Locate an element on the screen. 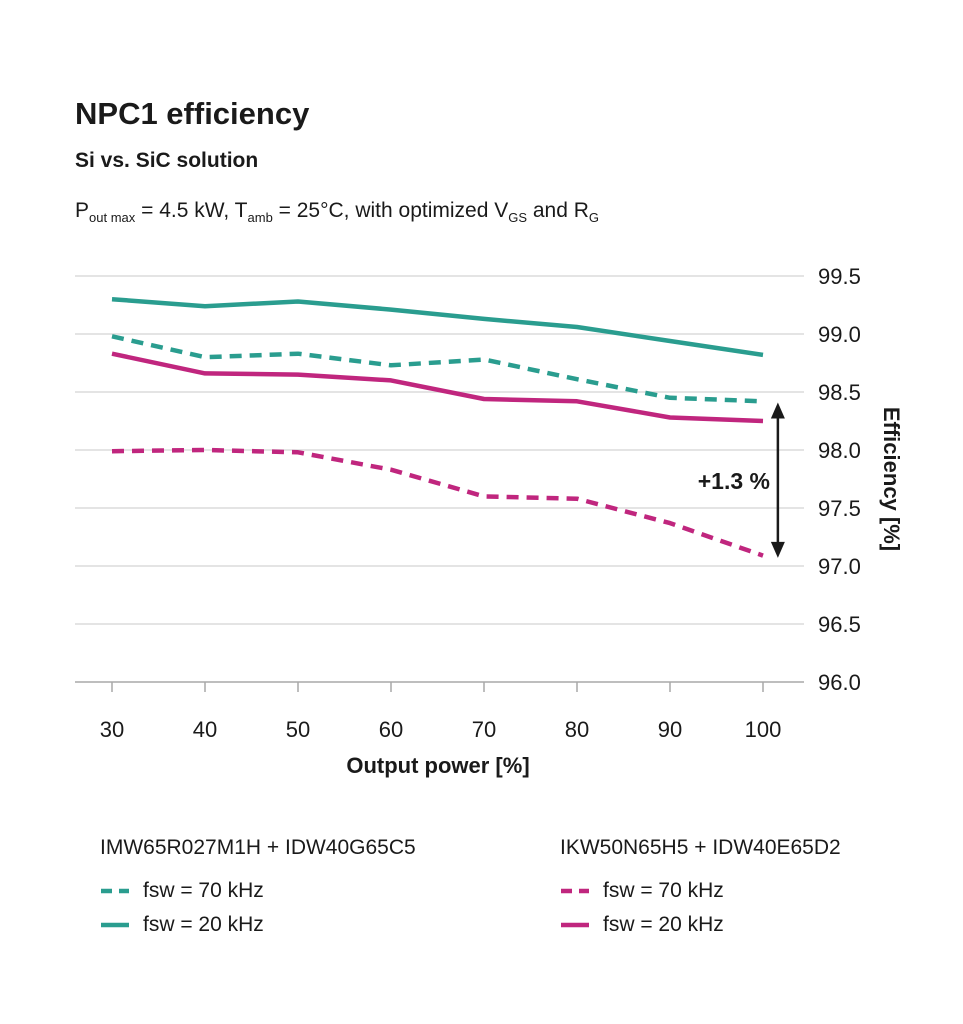 The height and width of the screenshot is (1024, 963). x-tick-label-100: 100 is located at coordinates (763, 729).